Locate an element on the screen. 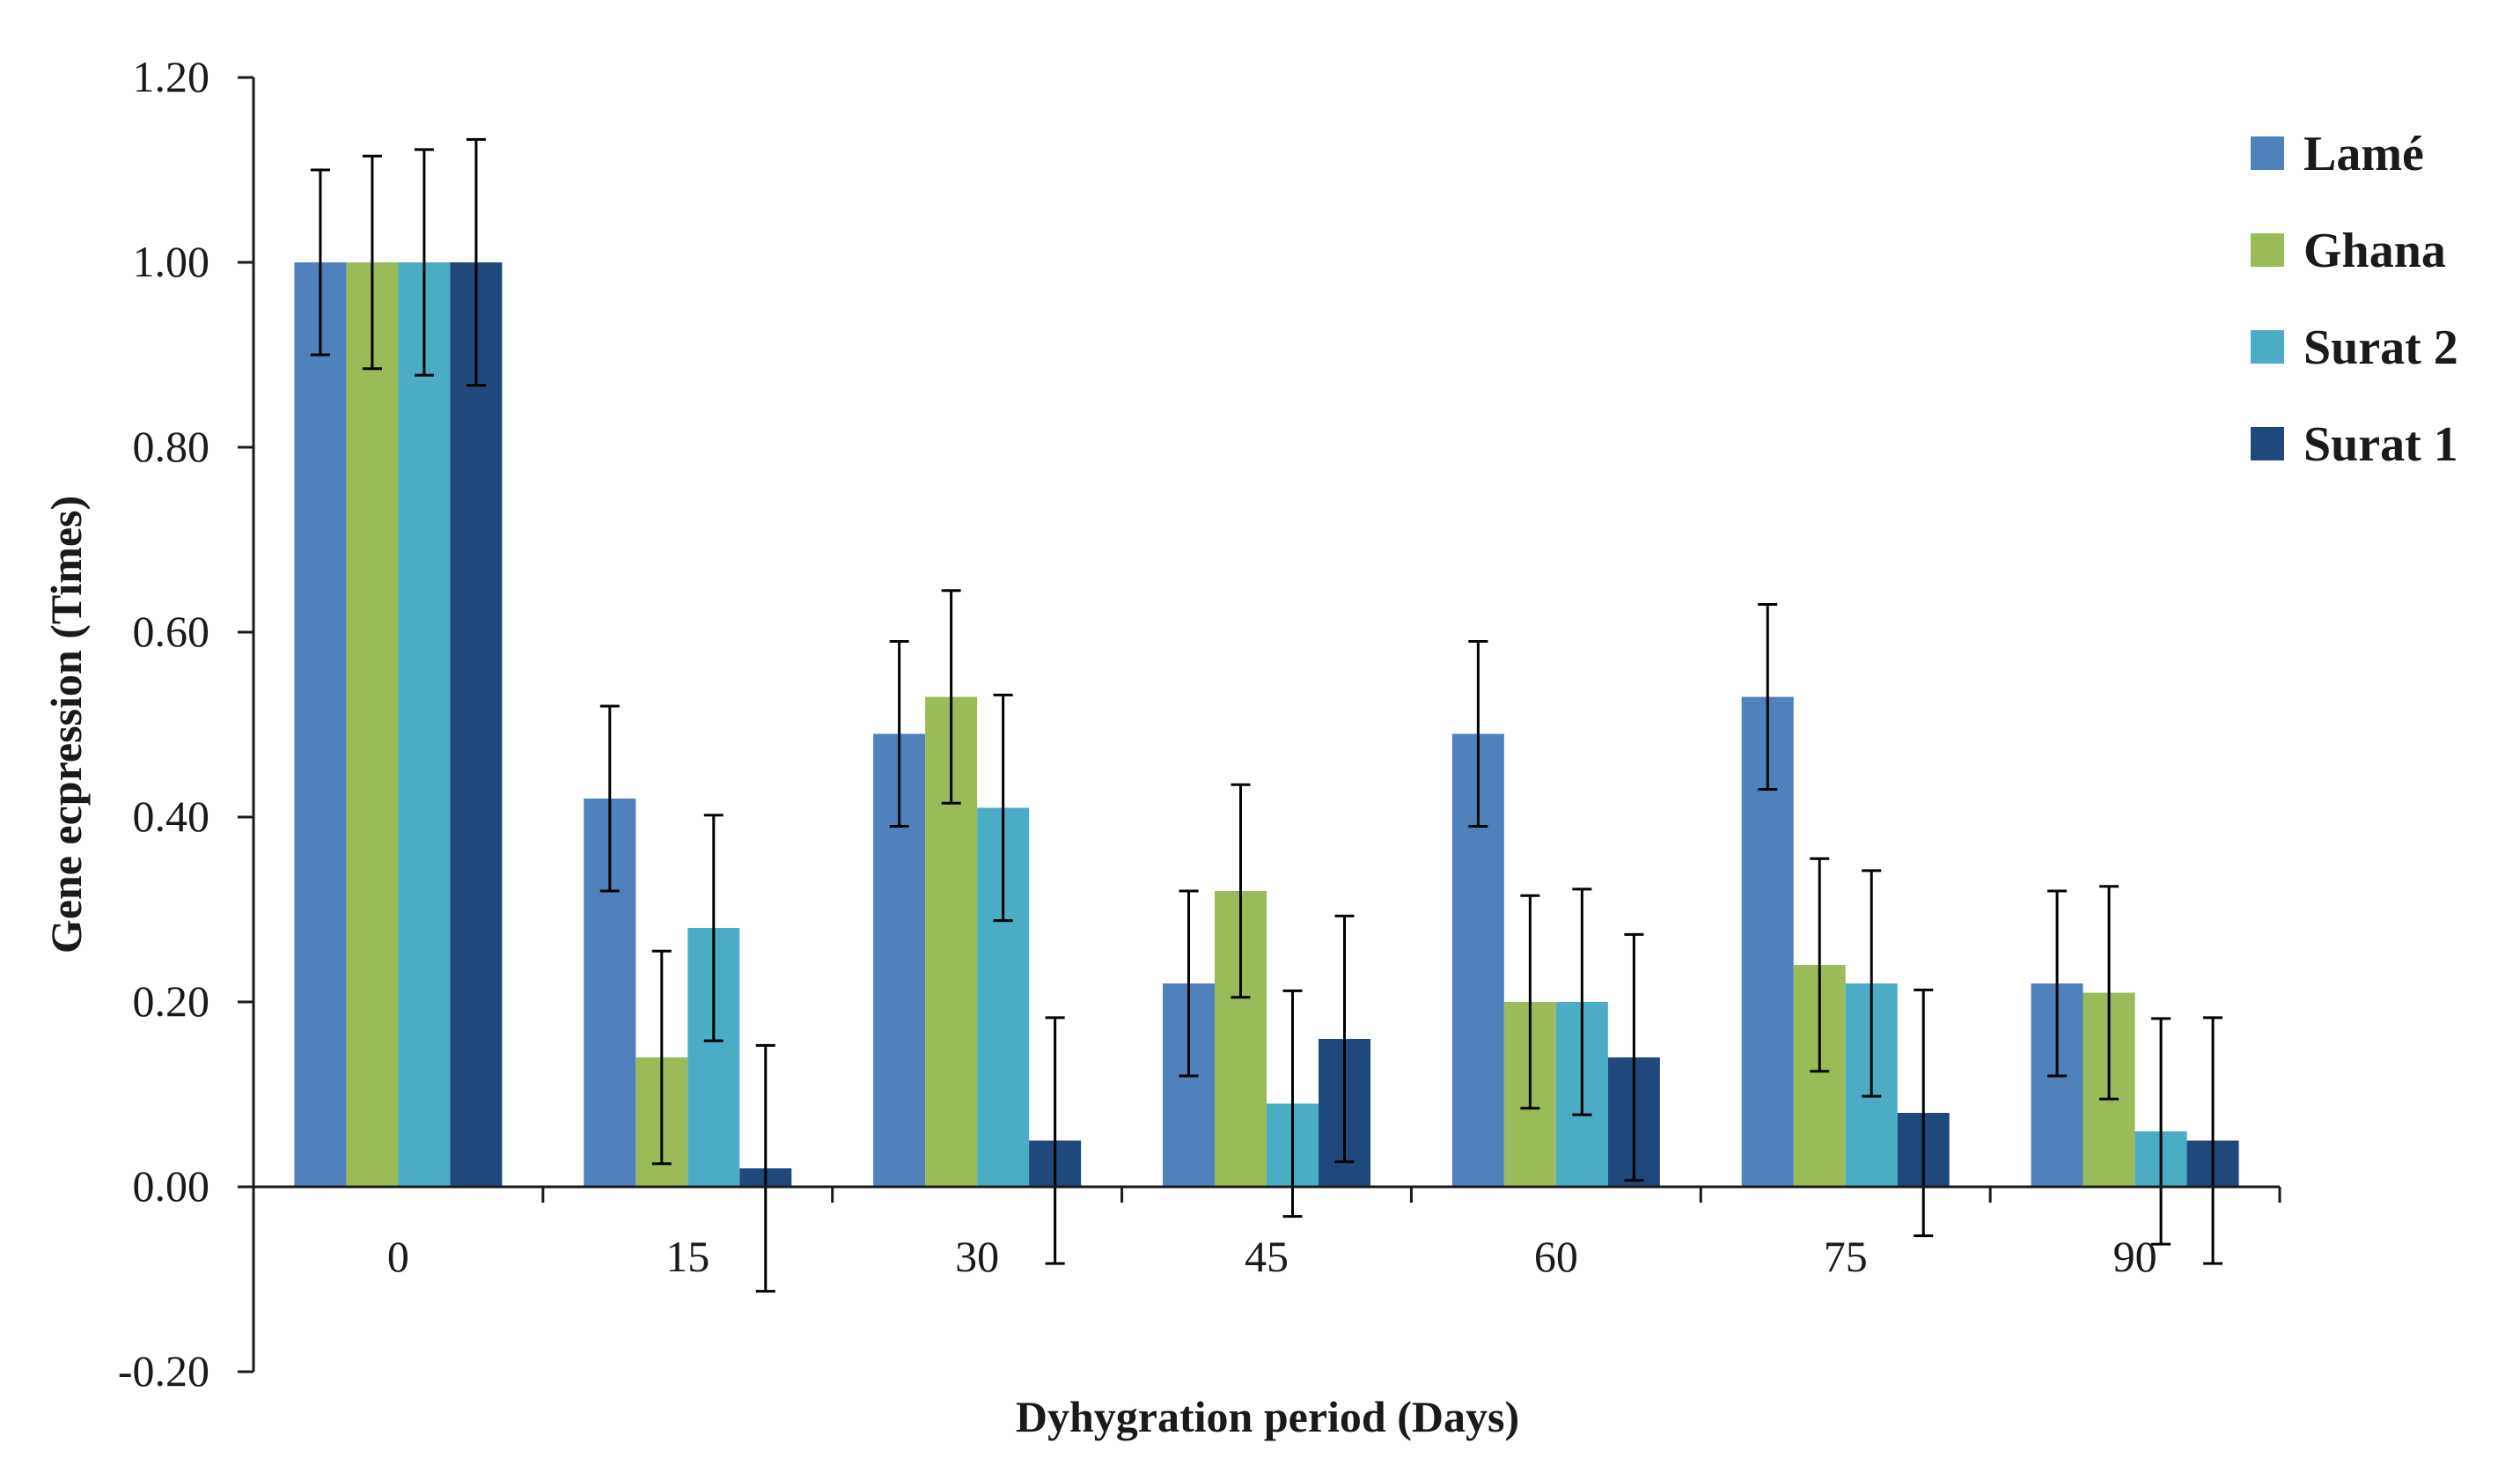  legend-label: Ghana is located at coordinates (2374, 251).